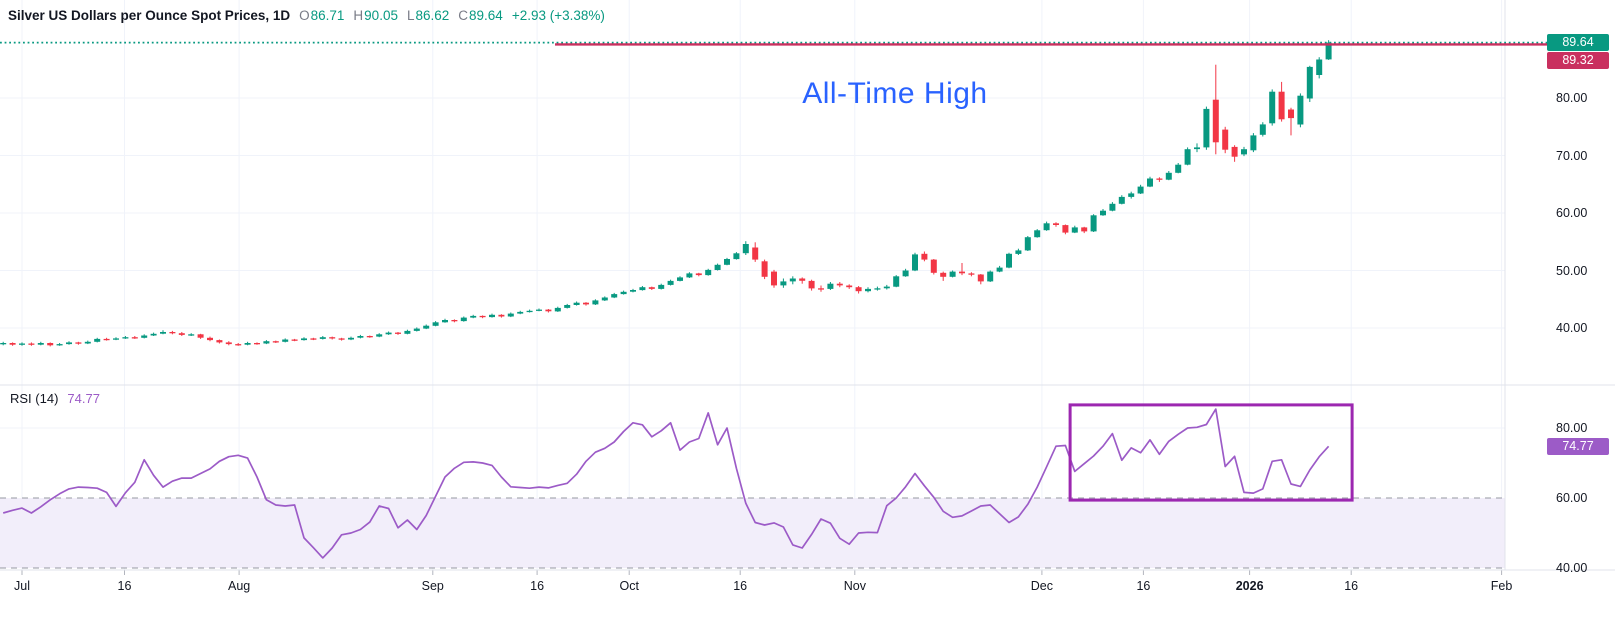 The image size is (1615, 620). I want to click on time-axis-label: Aug, so click(239, 586).